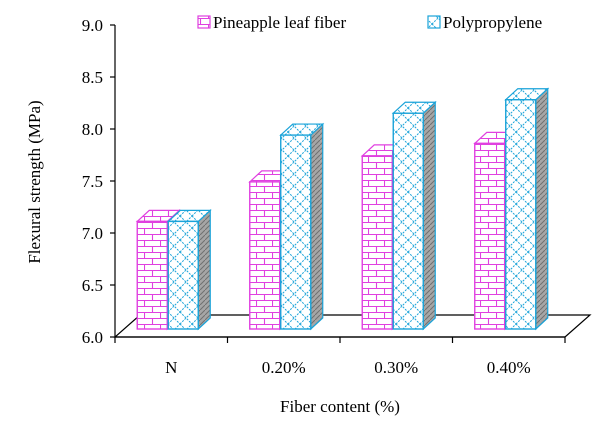 Image resolution: width=599 pixels, height=424 pixels. Describe the element at coordinates (492, 22) in the screenshot. I see `legend-label-polypropylene: Polypropylene` at that location.